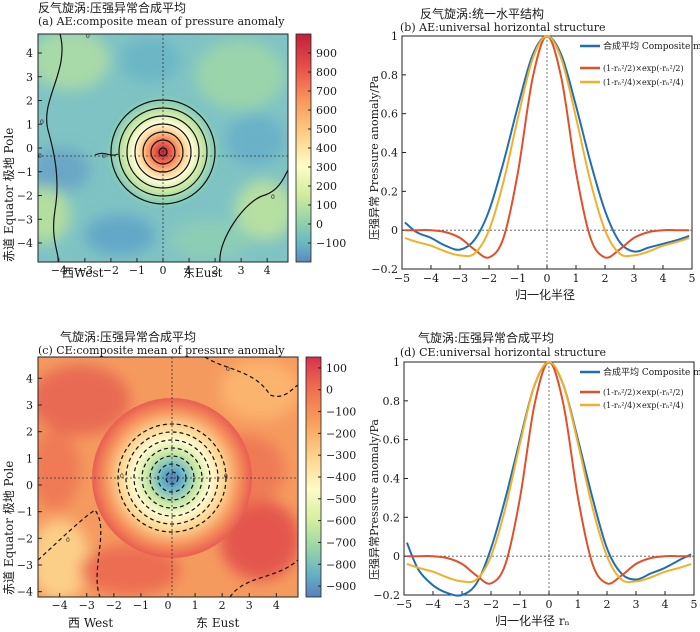  What do you see at coordinates (396, 556) in the screenshot?
I see `panel-d-ytick-label-5: 0` at bounding box center [396, 556].